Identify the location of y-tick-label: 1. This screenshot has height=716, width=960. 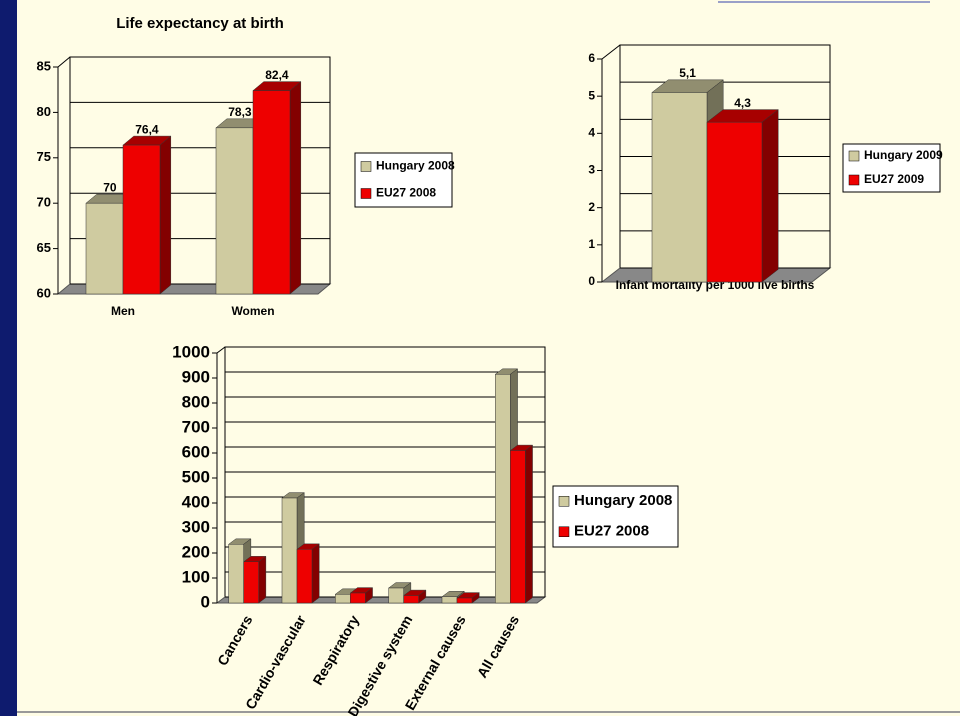
(591, 244).